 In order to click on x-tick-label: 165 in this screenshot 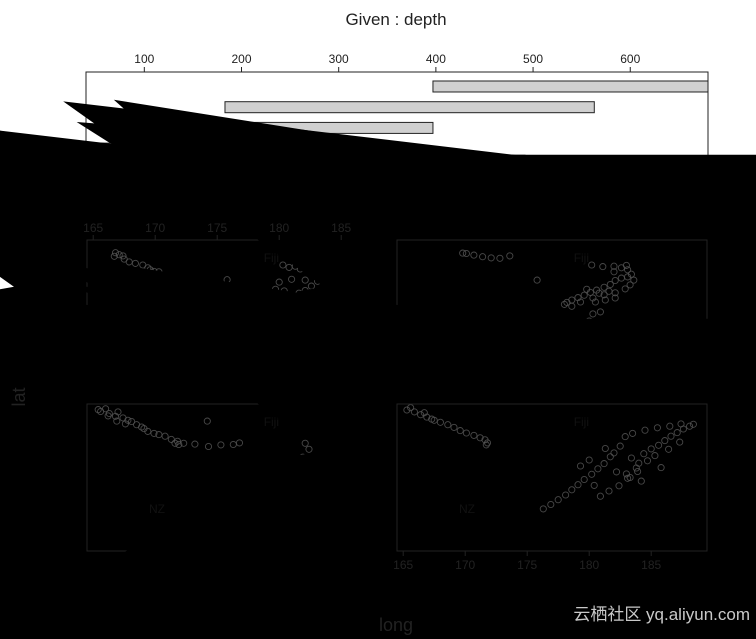, I will do `click(93, 228)`.